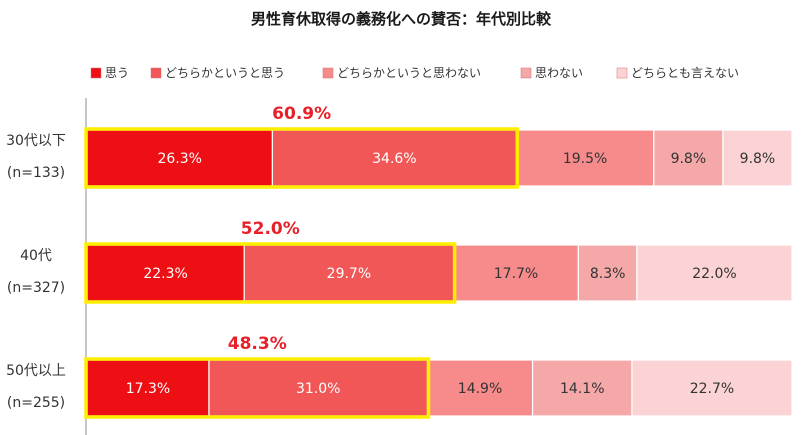 The width and height of the screenshot is (802, 435). I want to click on chart-title: 男性育休取得の義務化への賛否：年代別比較, so click(401, 19).